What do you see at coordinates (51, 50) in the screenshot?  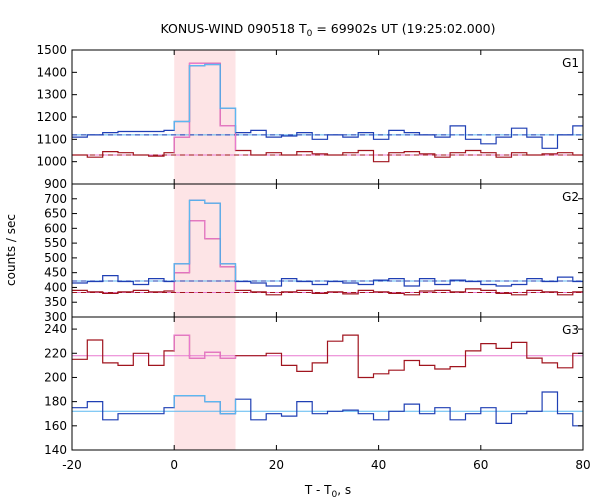 I see `y-tick-label: 1500` at bounding box center [51, 50].